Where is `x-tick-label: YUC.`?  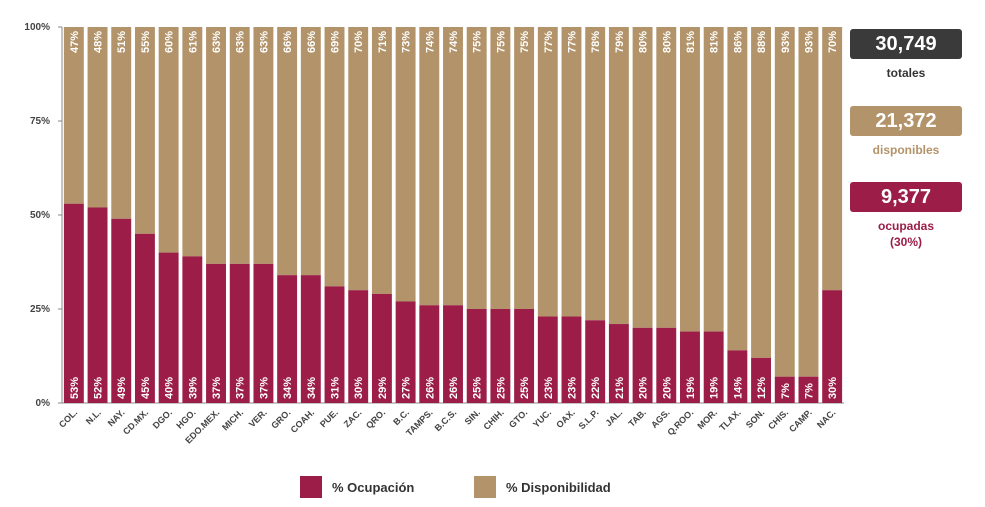 x-tick-label: YUC. is located at coordinates (542, 418).